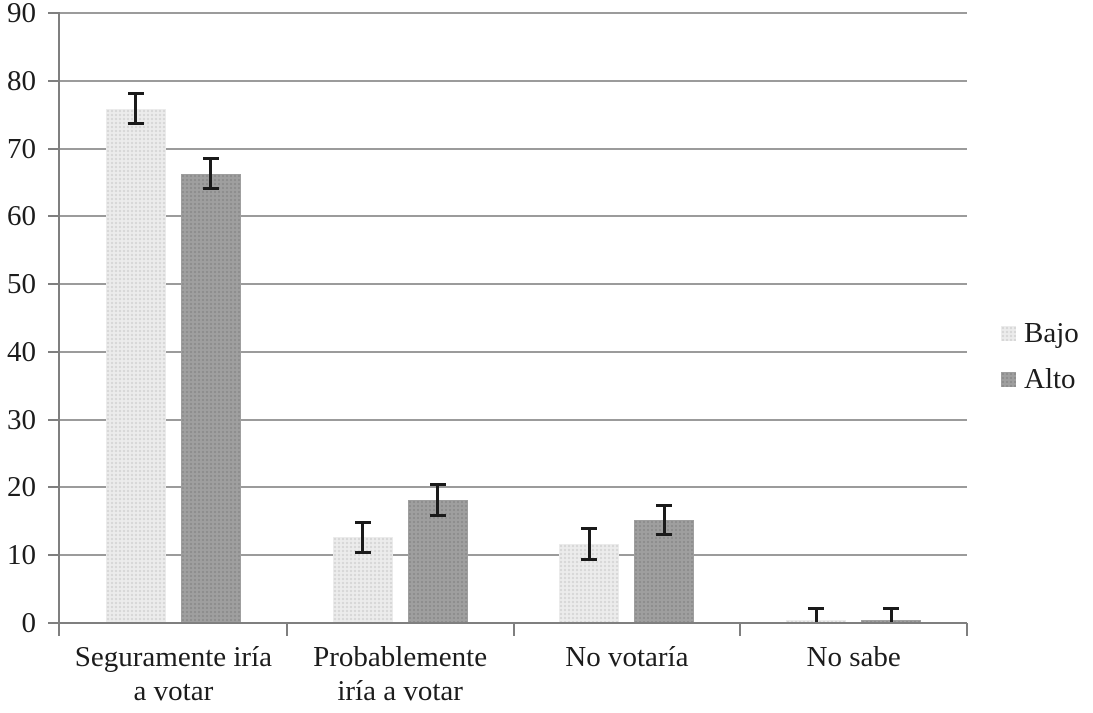  I want to click on legend-item-bajo: Bajo, so click(1040, 333).